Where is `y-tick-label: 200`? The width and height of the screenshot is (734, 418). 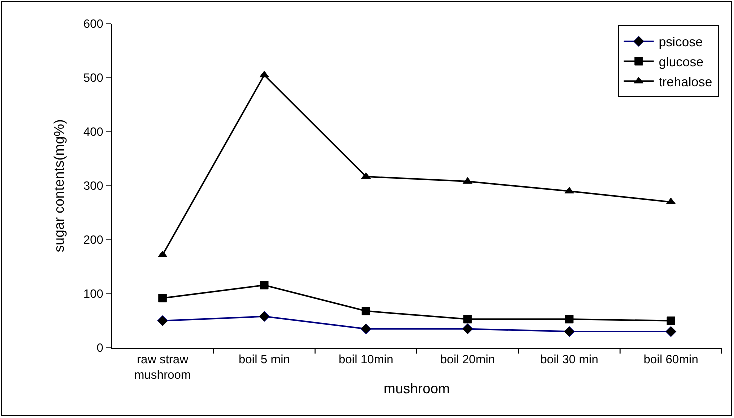 y-tick-label: 200 is located at coordinates (94, 240).